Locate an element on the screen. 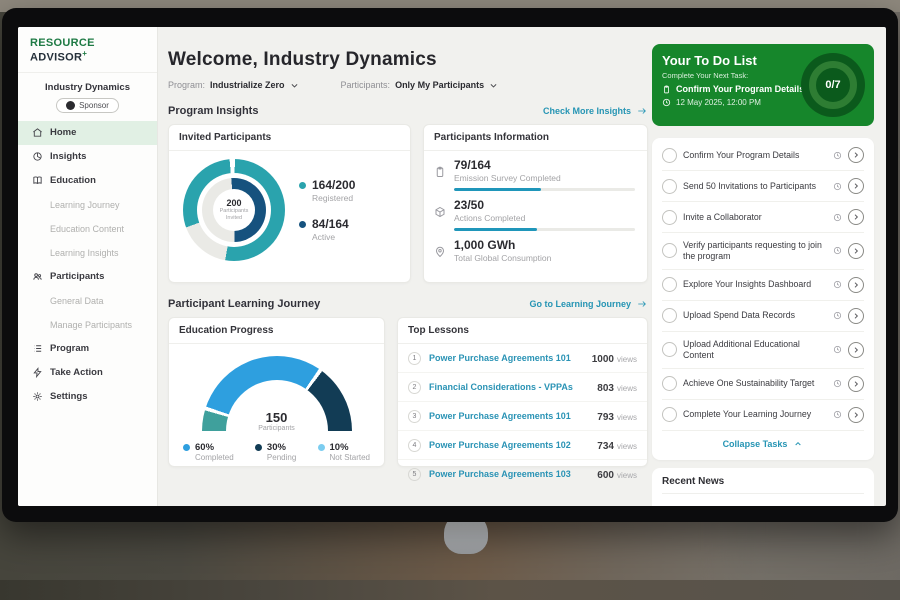 Image resolution: width=900 pixels, height=600 pixels. todo-next-task: Confirm Your Program Details is located at coordinates (763, 89).